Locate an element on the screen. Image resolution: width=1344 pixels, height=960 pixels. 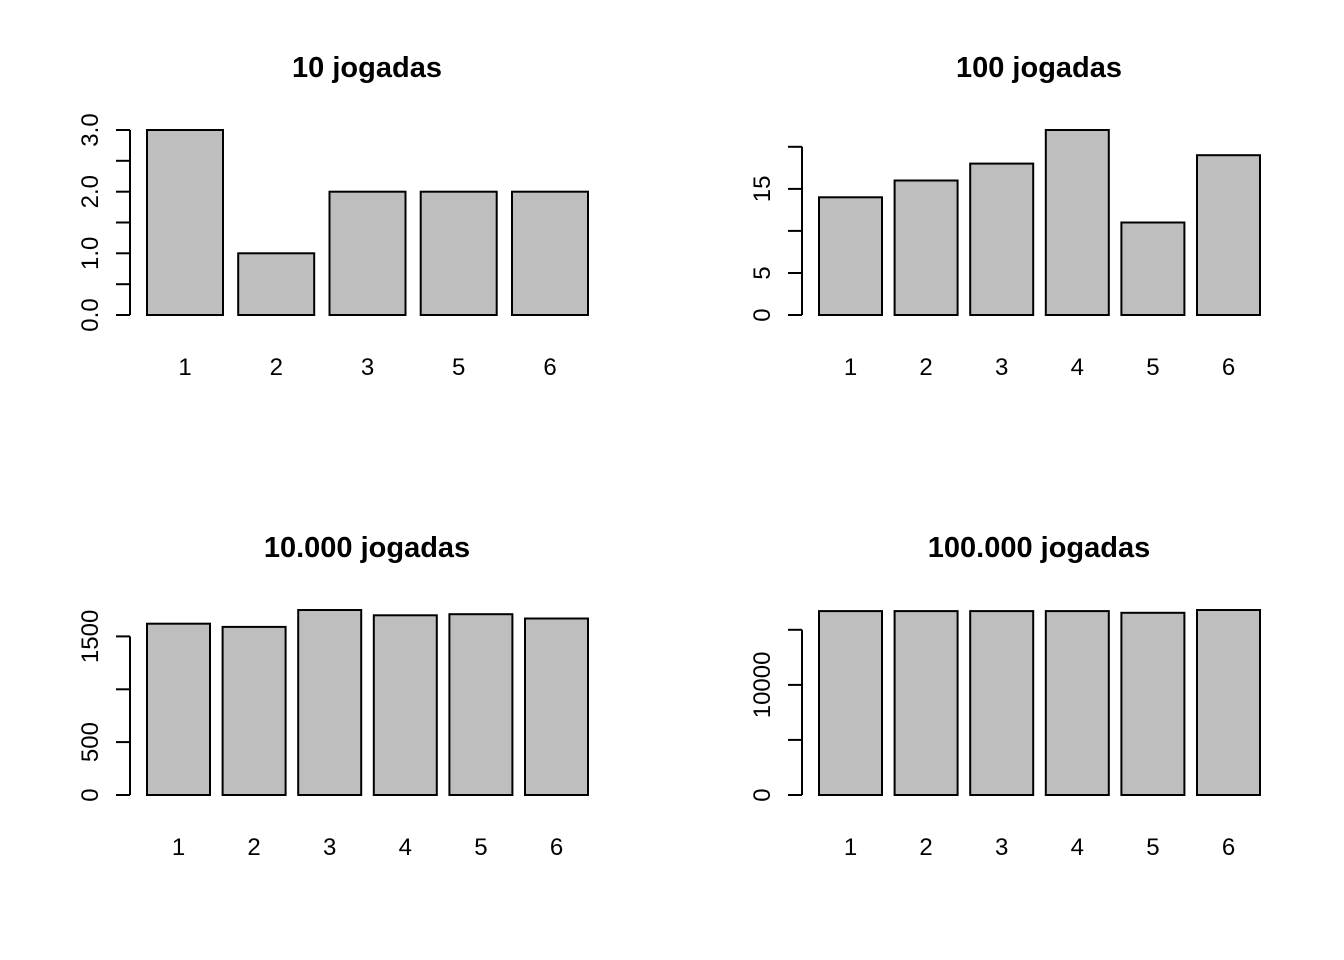
y-tick-label: 1.0 is located at coordinates (90, 253).